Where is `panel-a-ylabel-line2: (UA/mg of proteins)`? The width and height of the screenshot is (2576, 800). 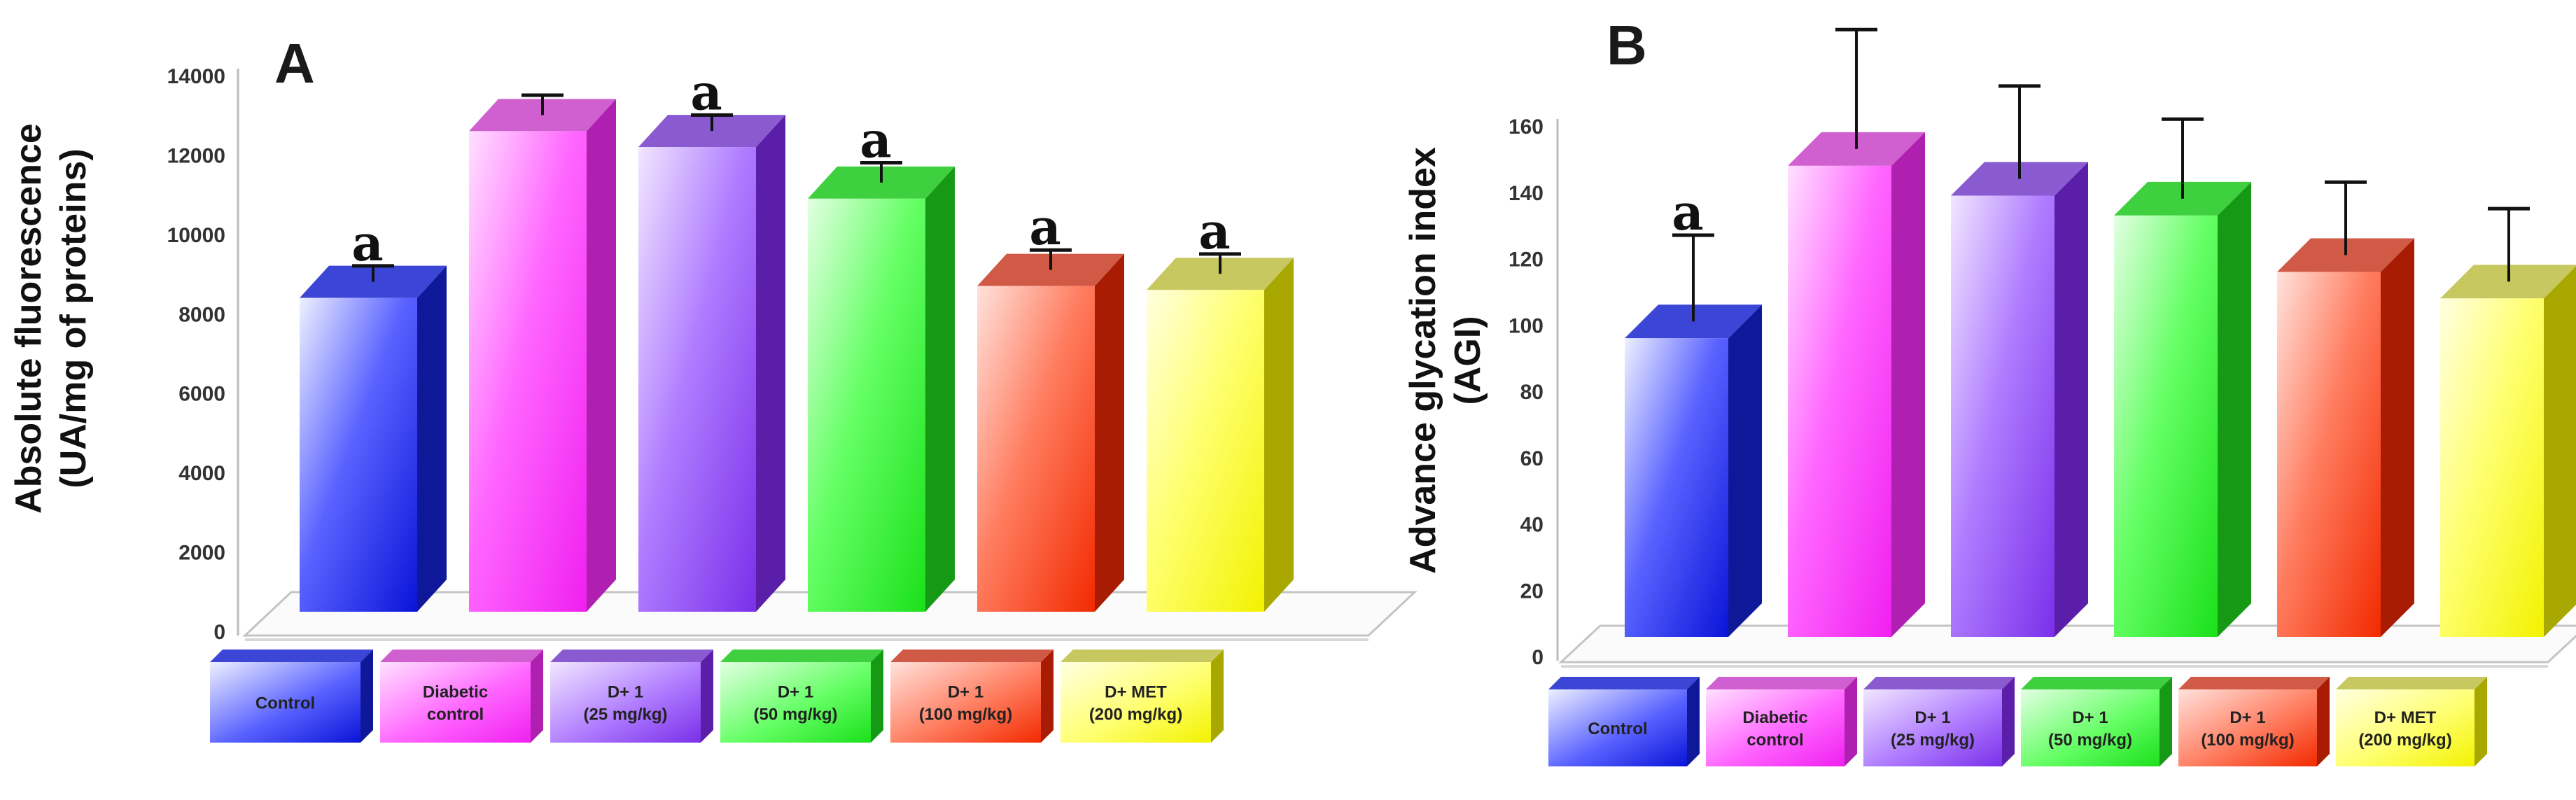
panel-a-ylabel-line2: (UA/mg of proteins) is located at coordinates (73, 318).